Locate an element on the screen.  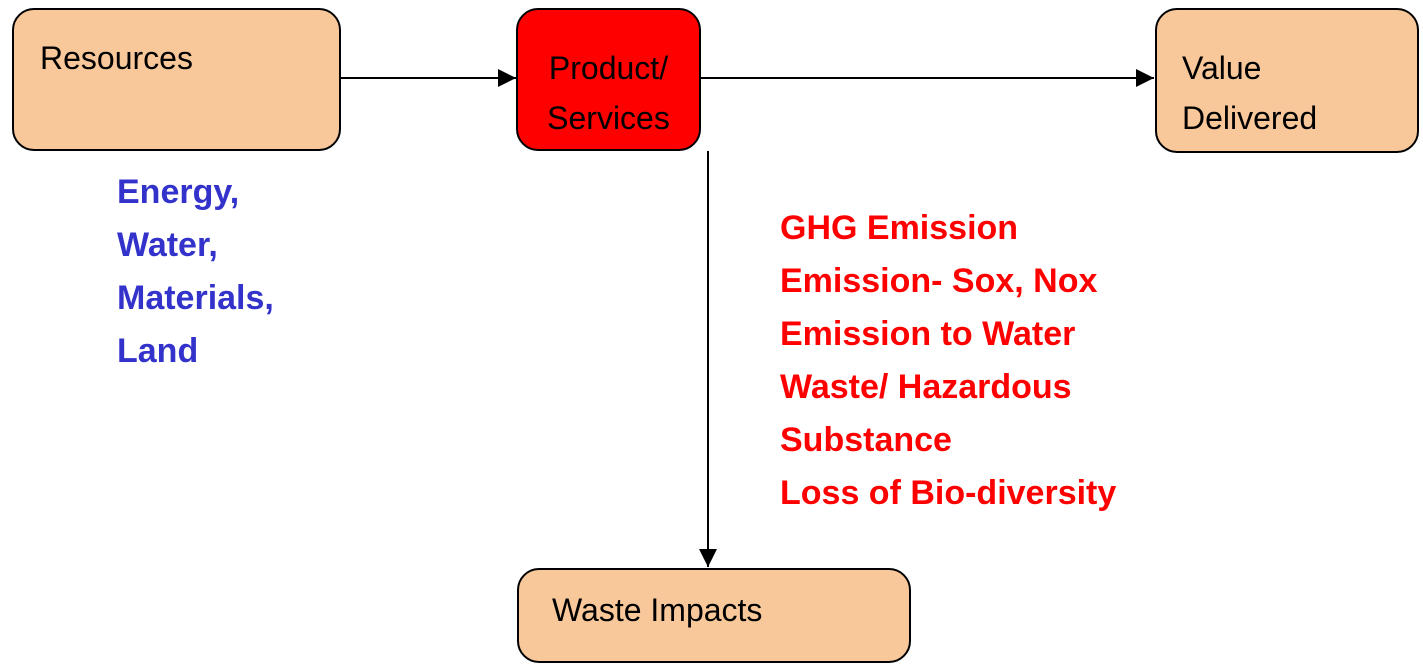
list-item: Substance is located at coordinates (866, 440).